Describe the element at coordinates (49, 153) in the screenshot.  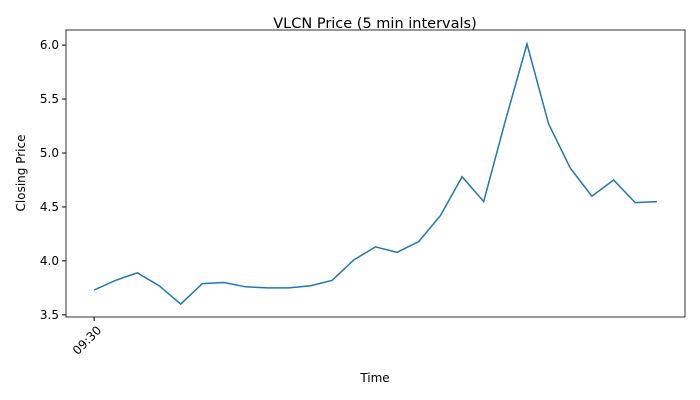
I see `y-tick-label: 5.0` at that location.